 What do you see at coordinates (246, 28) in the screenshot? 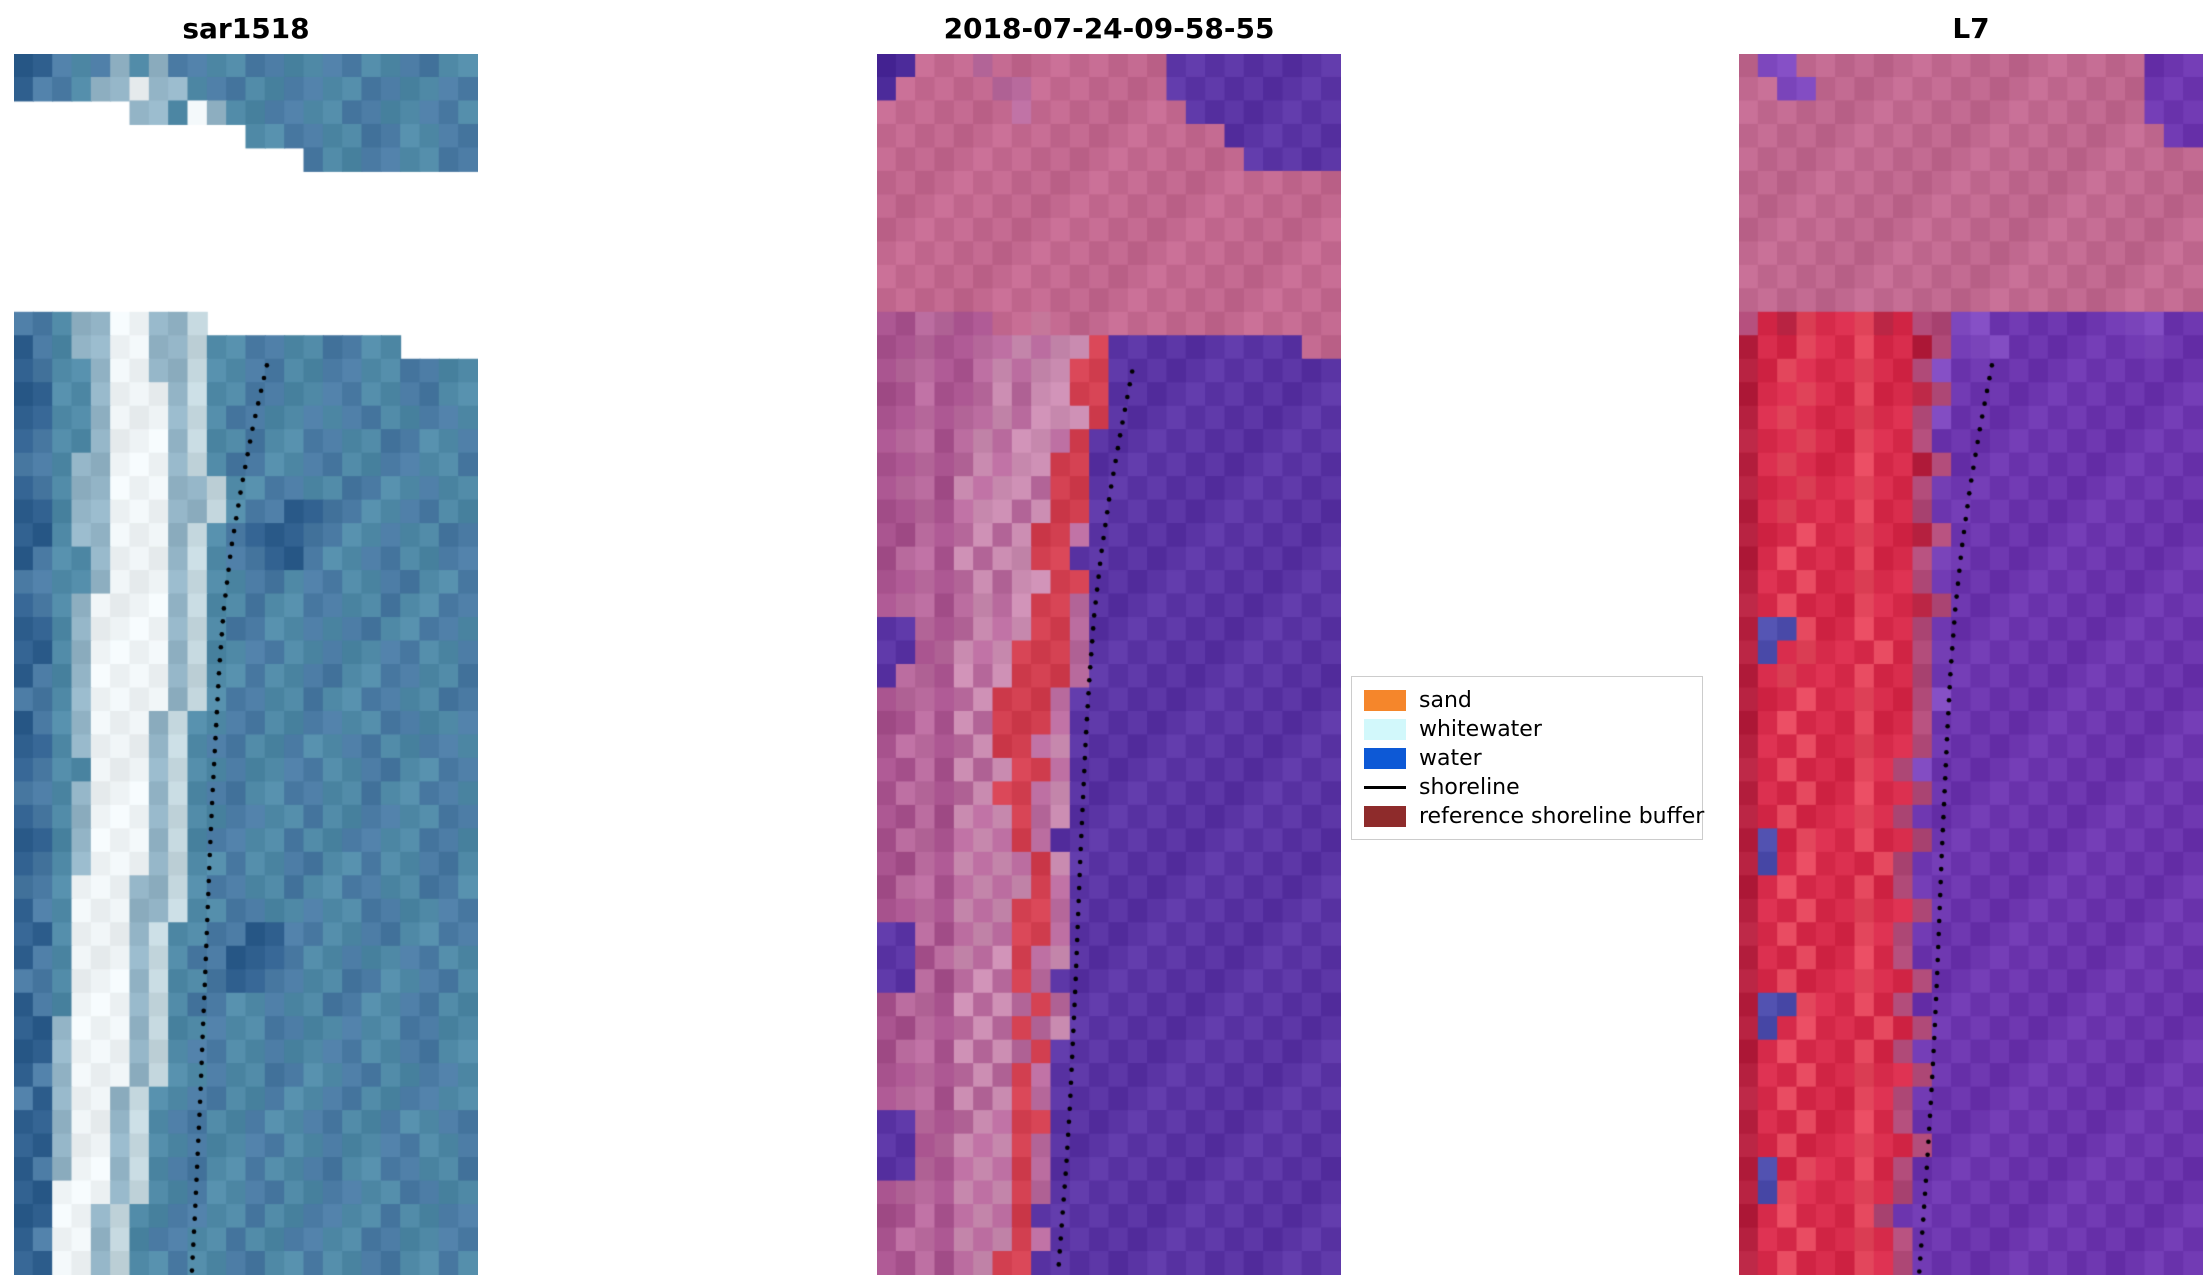
I see `panel-title-sar1518: sar1518` at bounding box center [246, 28].